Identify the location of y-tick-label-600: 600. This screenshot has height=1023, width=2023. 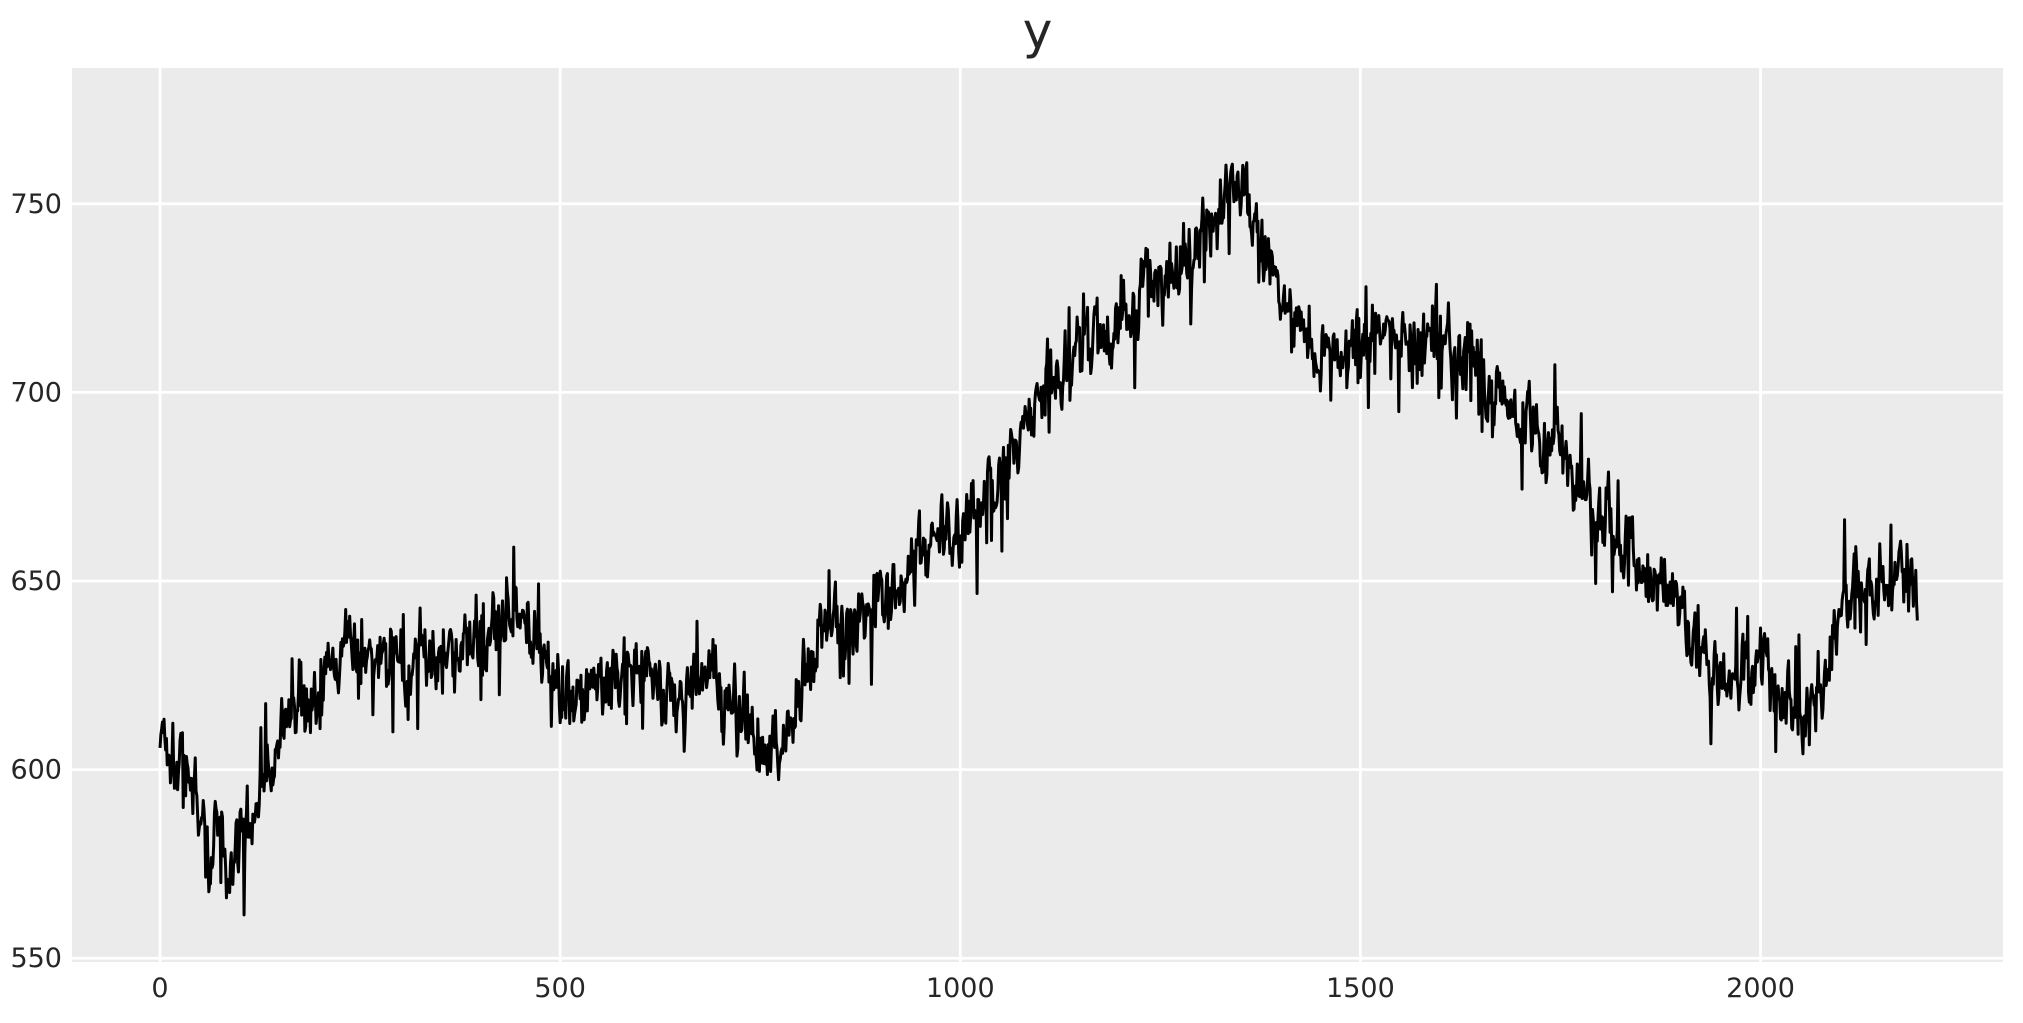
(36, 770).